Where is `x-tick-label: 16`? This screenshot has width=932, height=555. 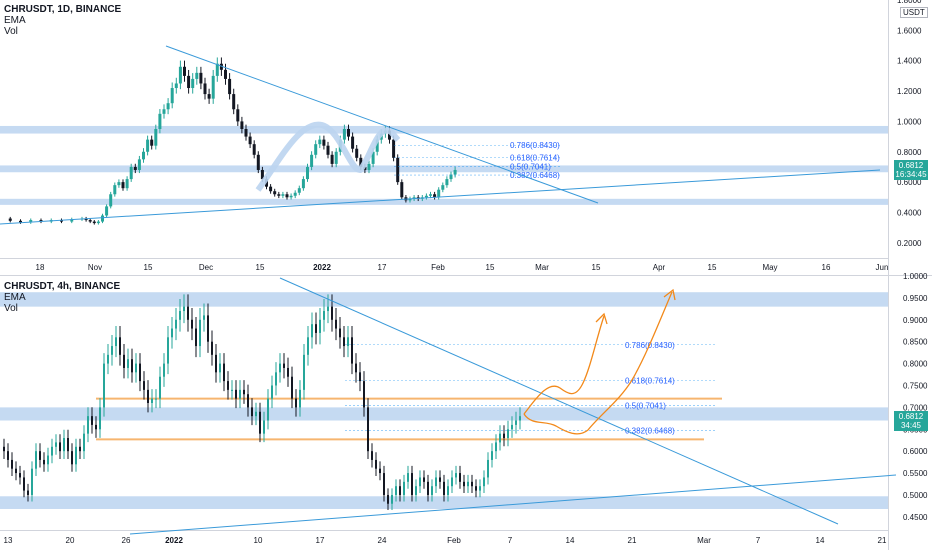
x-tick-label: 16 is located at coordinates (826, 267).